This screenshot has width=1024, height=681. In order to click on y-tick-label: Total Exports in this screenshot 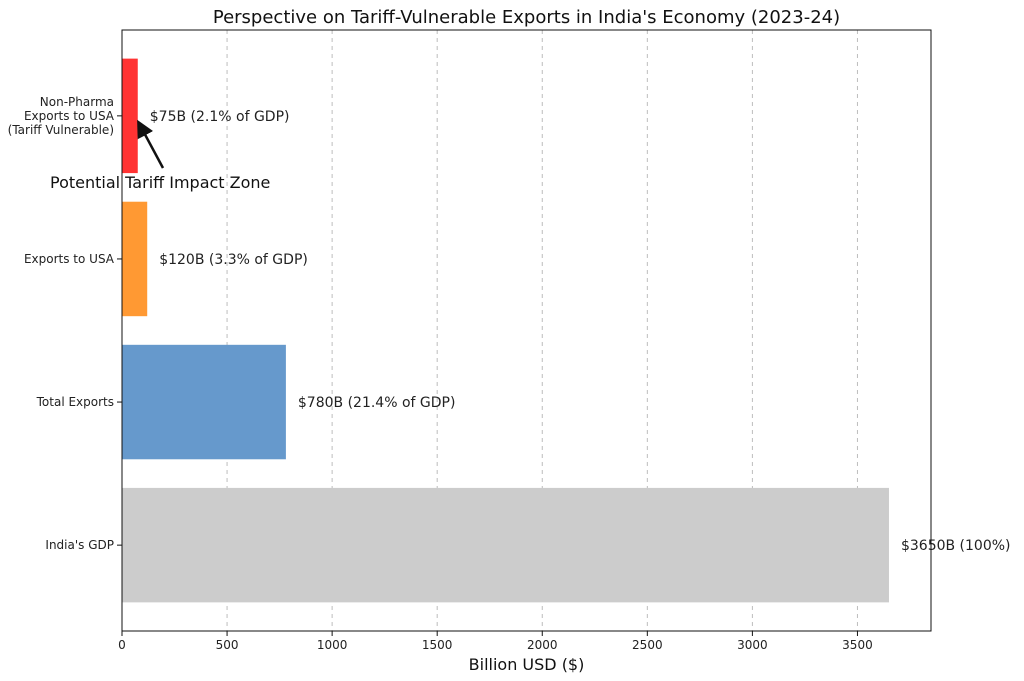, I will do `click(75, 402)`.